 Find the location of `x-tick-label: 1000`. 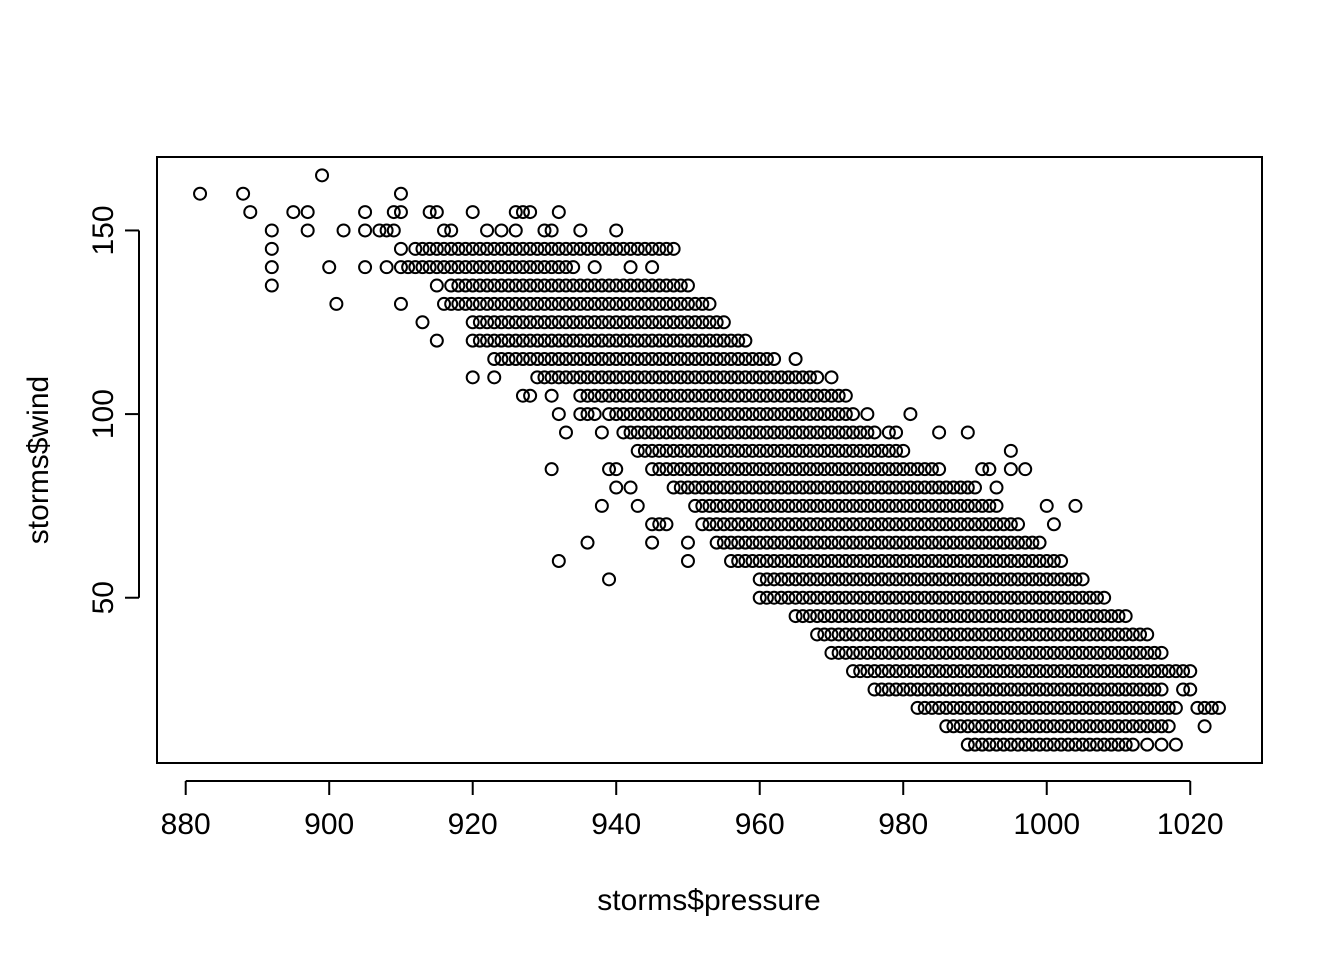

x-tick-label: 1000 is located at coordinates (1046, 824).